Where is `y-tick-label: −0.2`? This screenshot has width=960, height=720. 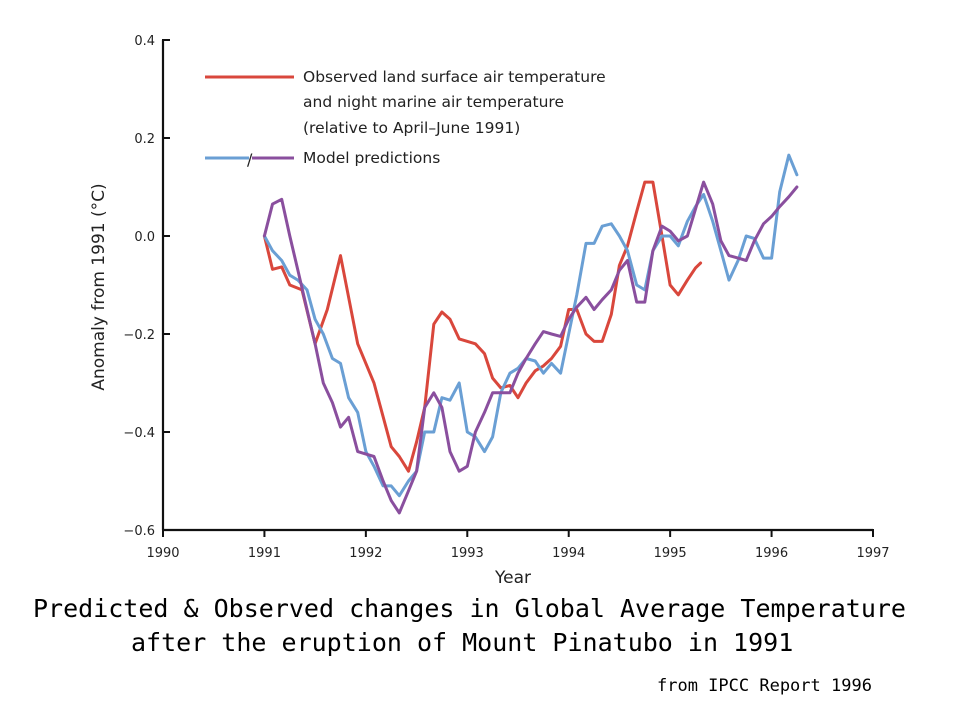
y-tick-label: −0.2 is located at coordinates (139, 335).